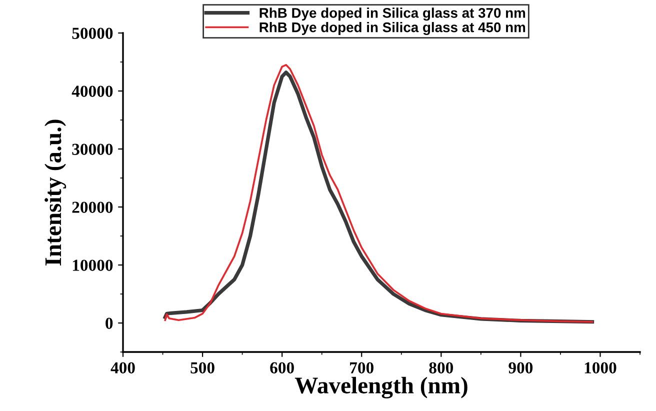  What do you see at coordinates (202, 368) in the screenshot?
I see `x-tick-label: 500` at bounding box center [202, 368].